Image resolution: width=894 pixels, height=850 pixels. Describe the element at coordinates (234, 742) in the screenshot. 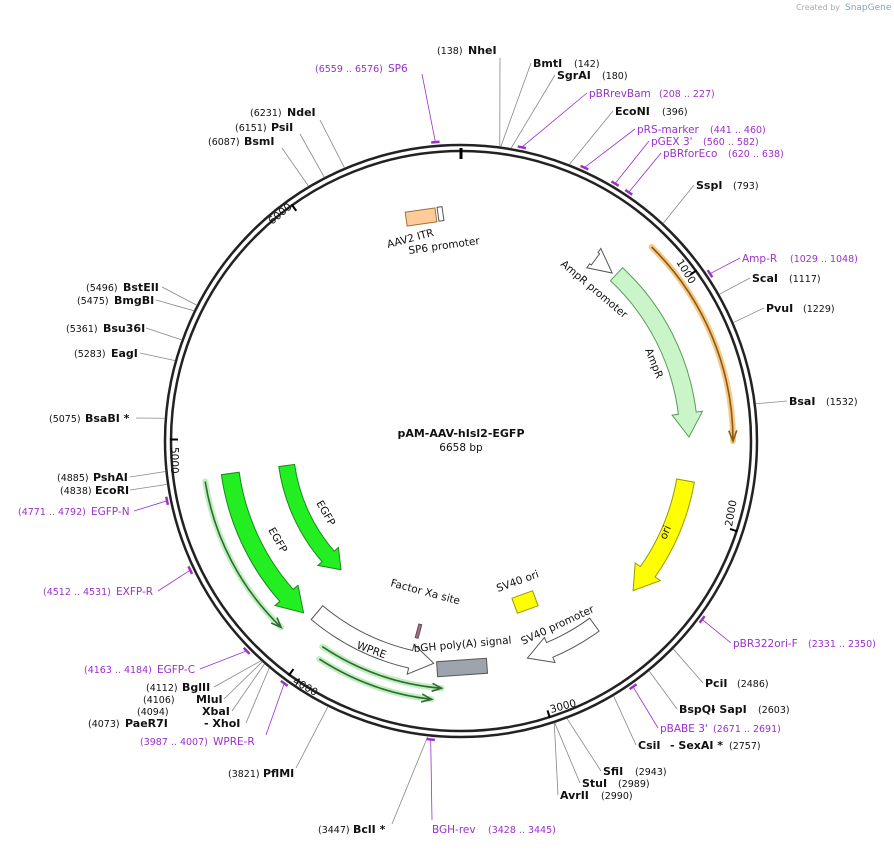

I see `primer-name: WPRE-R` at that location.